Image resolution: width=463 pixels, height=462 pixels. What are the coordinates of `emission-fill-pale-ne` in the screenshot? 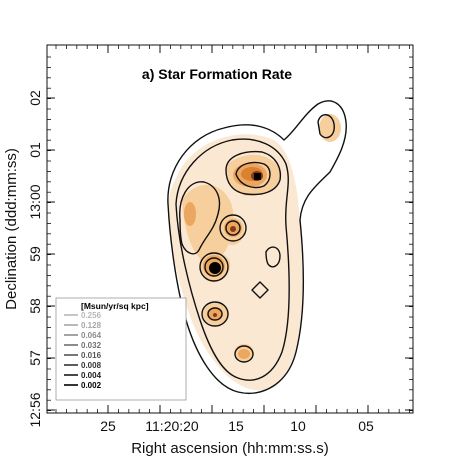 It's located at (330, 128).